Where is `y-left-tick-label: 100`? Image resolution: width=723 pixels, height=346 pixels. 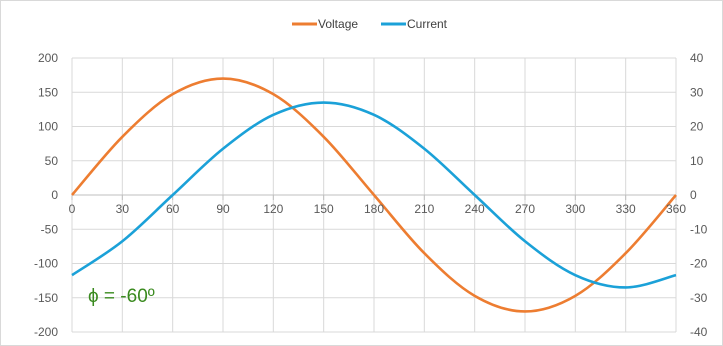 y-left-tick-label: 100 is located at coordinates (48, 127).